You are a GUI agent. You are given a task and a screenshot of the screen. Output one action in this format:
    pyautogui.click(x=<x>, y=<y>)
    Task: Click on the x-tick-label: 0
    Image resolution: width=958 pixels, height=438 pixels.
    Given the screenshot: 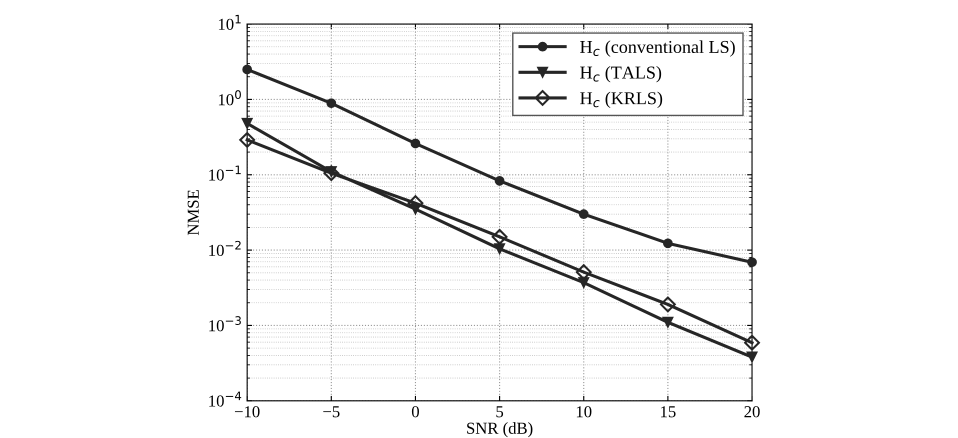 What is the action you would take?
    pyautogui.click(x=415, y=412)
    